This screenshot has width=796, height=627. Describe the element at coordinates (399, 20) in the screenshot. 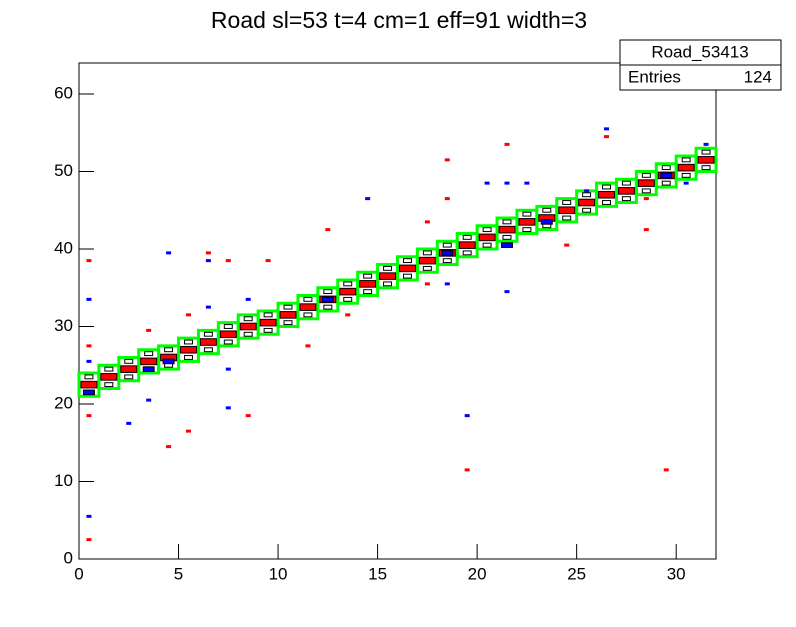

I see `chart-title: Road sl=53 t=4 cm=1 eff=91 width=3` at that location.